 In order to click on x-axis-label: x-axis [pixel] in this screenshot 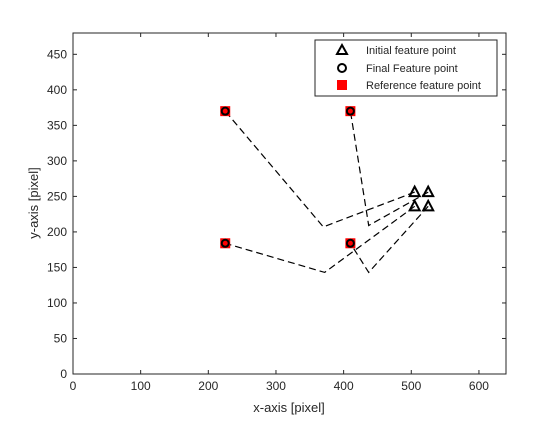, I will do `click(289, 407)`.